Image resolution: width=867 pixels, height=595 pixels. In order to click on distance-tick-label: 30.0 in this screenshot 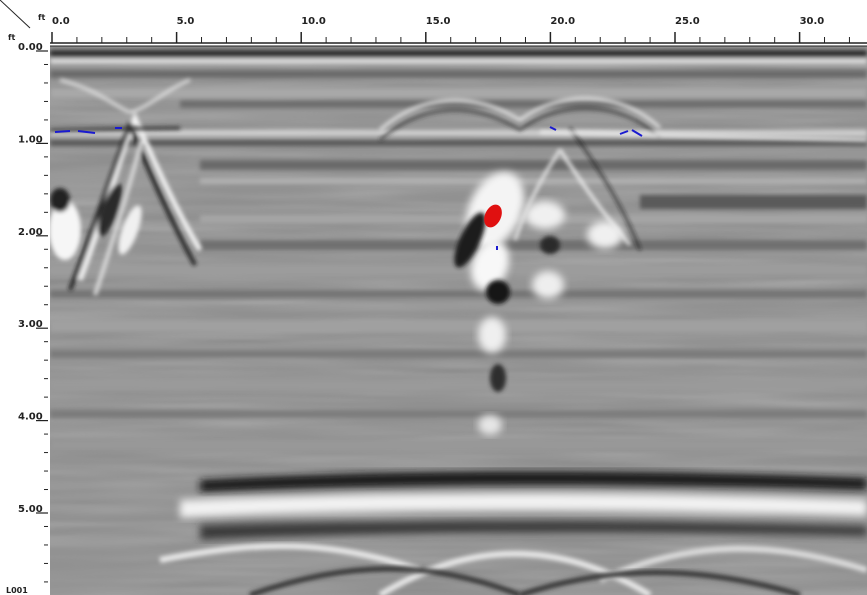, I will do `click(812, 21)`.